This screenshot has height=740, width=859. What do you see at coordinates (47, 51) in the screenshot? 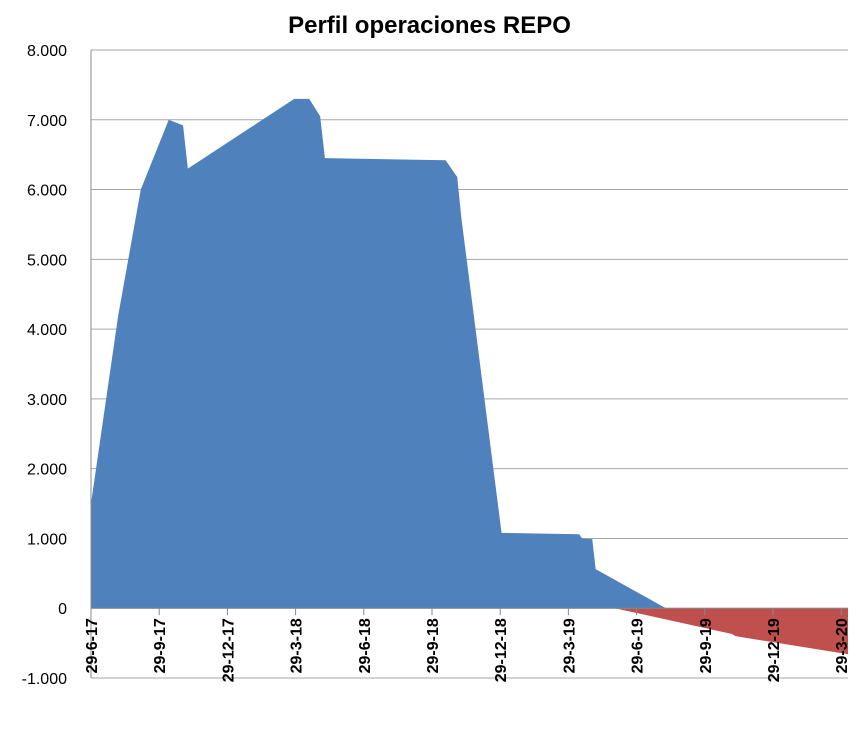
I see `y-tick-label: 8.000` at bounding box center [47, 51].